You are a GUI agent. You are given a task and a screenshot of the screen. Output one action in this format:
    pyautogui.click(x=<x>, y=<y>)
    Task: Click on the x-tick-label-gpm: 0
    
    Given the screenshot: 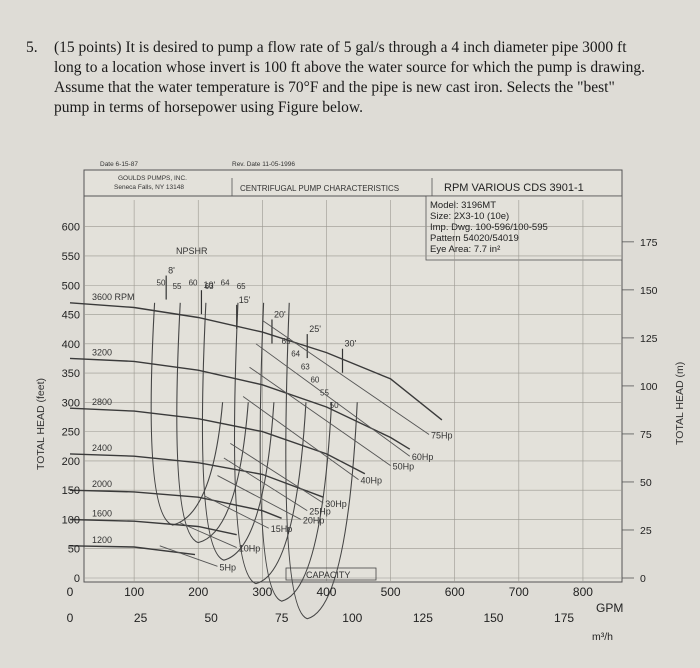 What is the action you would take?
    pyautogui.click(x=70, y=592)
    